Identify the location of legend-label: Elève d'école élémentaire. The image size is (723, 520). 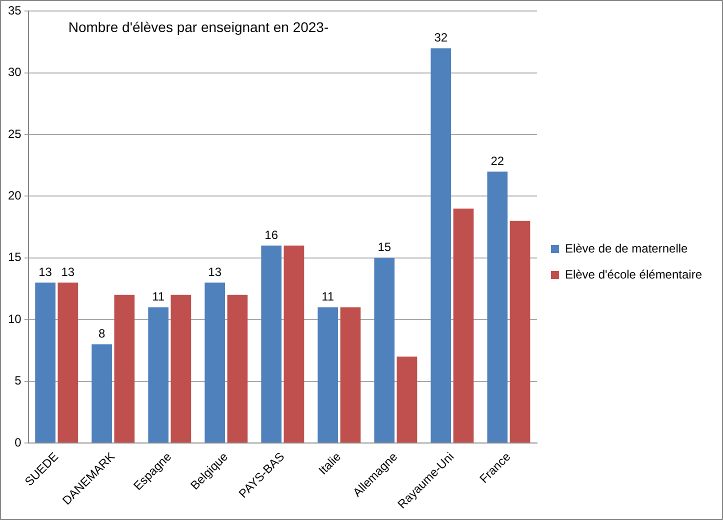
(633, 274).